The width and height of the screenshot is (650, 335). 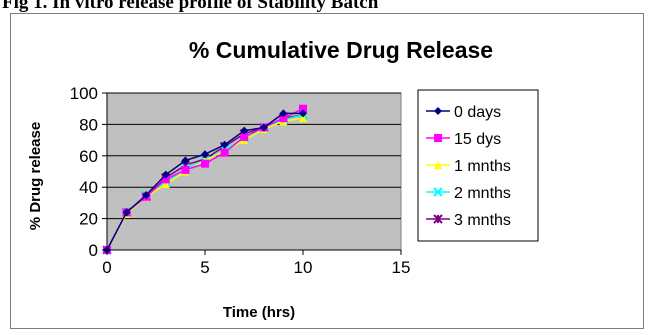 What do you see at coordinates (88, 219) in the screenshot?
I see `y-tick-label: 20` at bounding box center [88, 219].